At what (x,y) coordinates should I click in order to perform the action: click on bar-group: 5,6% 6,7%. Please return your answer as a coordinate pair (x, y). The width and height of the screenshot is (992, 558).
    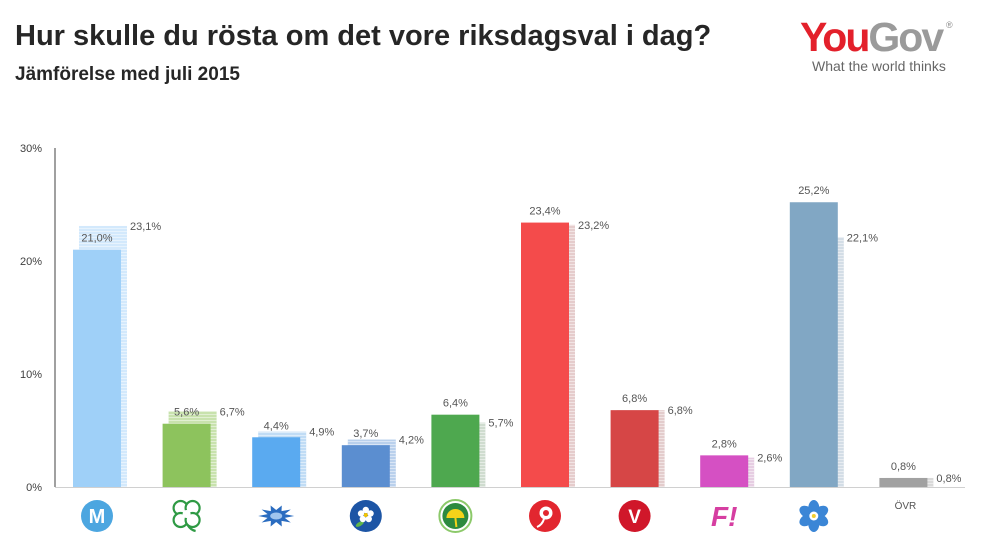
    Looking at the image, I should click on (203, 446).